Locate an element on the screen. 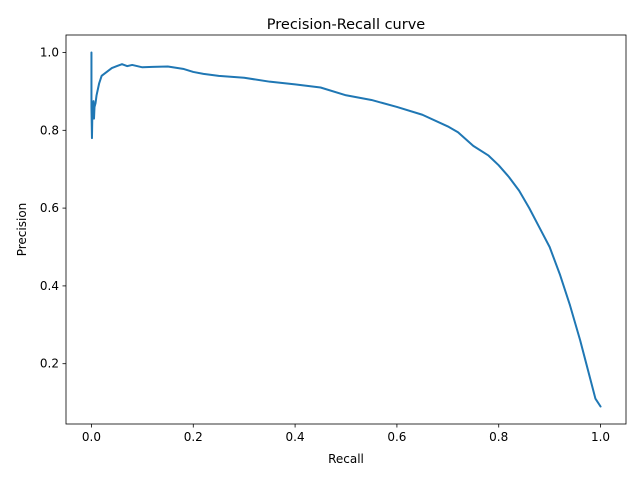 The height and width of the screenshot is (480, 640). y-tick-label: 0.8 is located at coordinates (49, 130).